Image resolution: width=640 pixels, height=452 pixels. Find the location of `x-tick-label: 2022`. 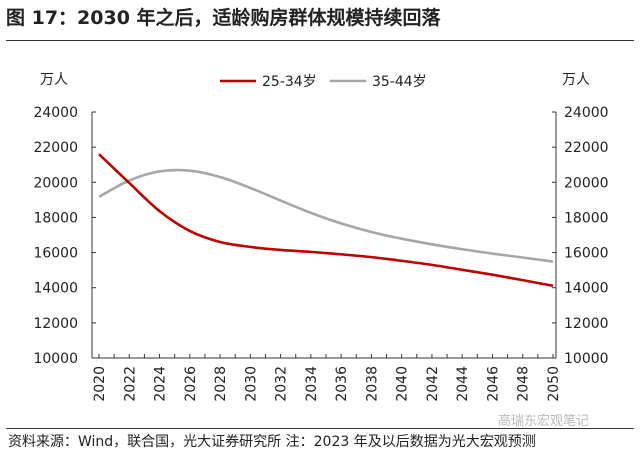

x-tick-label: 2022 is located at coordinates (130, 384).